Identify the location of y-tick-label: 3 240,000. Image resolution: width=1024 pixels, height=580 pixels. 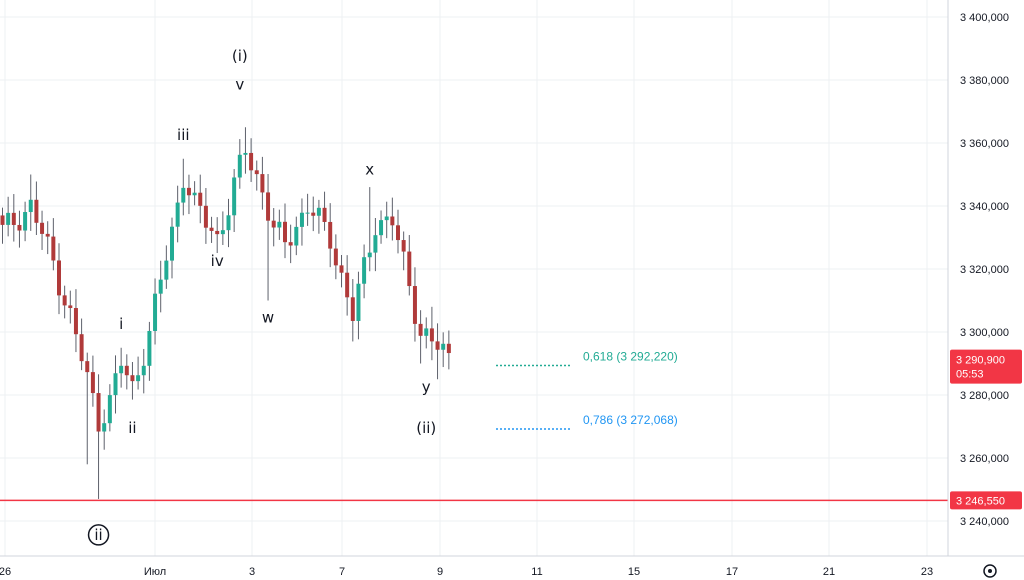
(984, 522).